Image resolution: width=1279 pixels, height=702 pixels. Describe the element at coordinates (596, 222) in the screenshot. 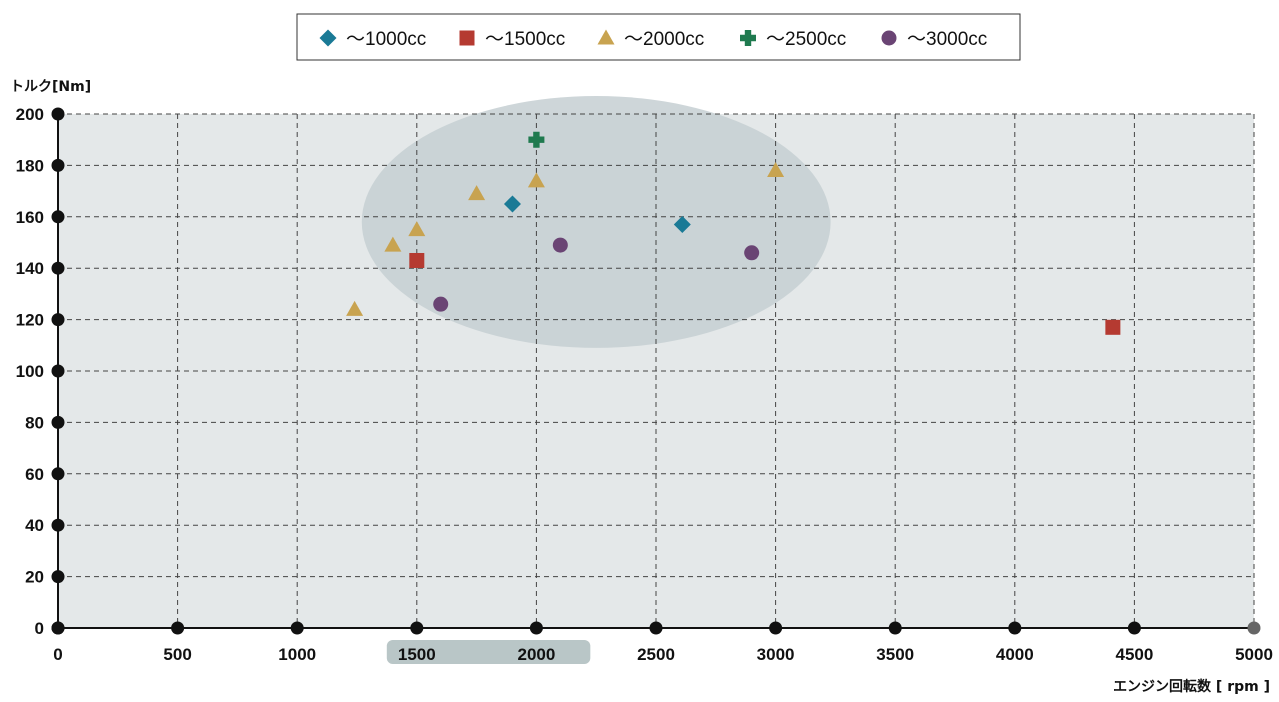

I see `highlight-ellipse` at that location.